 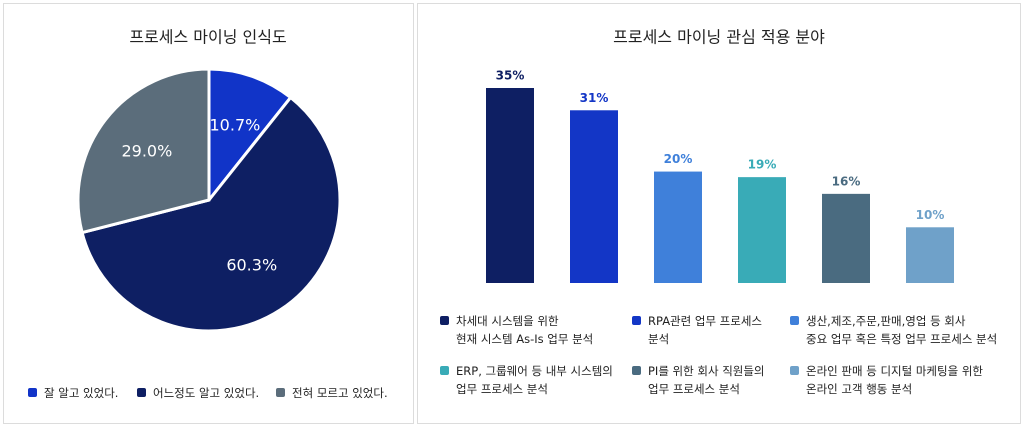 I want to click on legend-label: 차세대 시스템을 위한 현재 시스템 As-Is 업무 분석, so click(x=525, y=330).